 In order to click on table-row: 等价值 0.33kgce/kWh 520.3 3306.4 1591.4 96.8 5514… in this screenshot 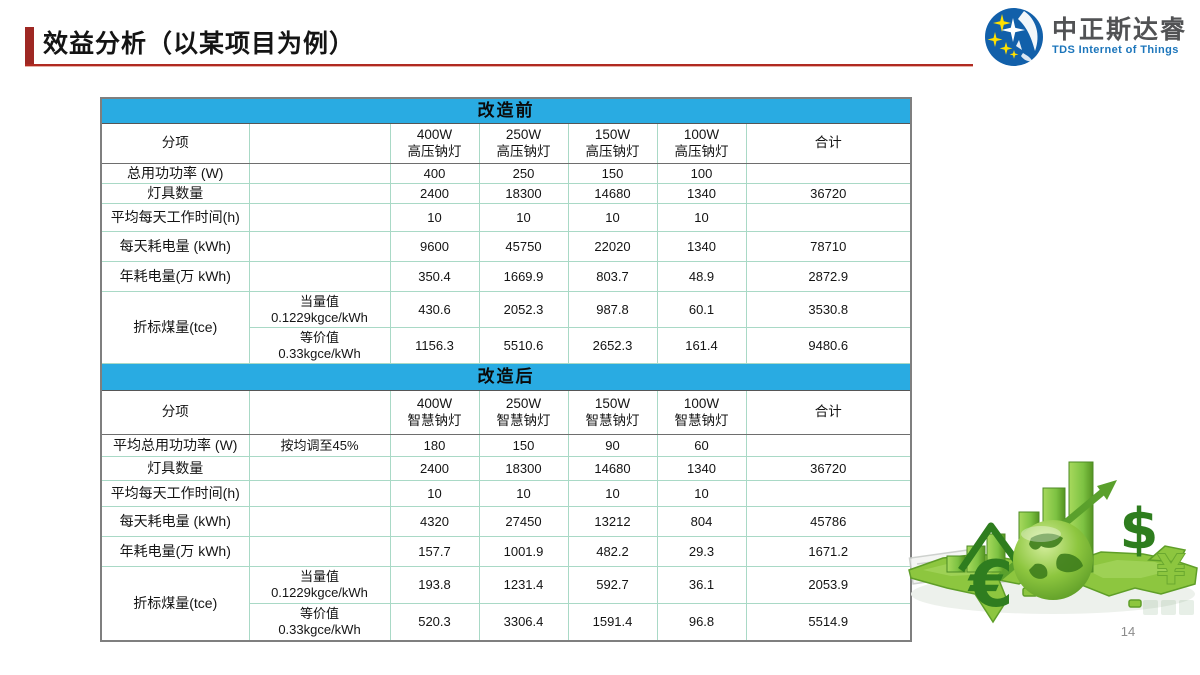, I will do `click(506, 622)`.